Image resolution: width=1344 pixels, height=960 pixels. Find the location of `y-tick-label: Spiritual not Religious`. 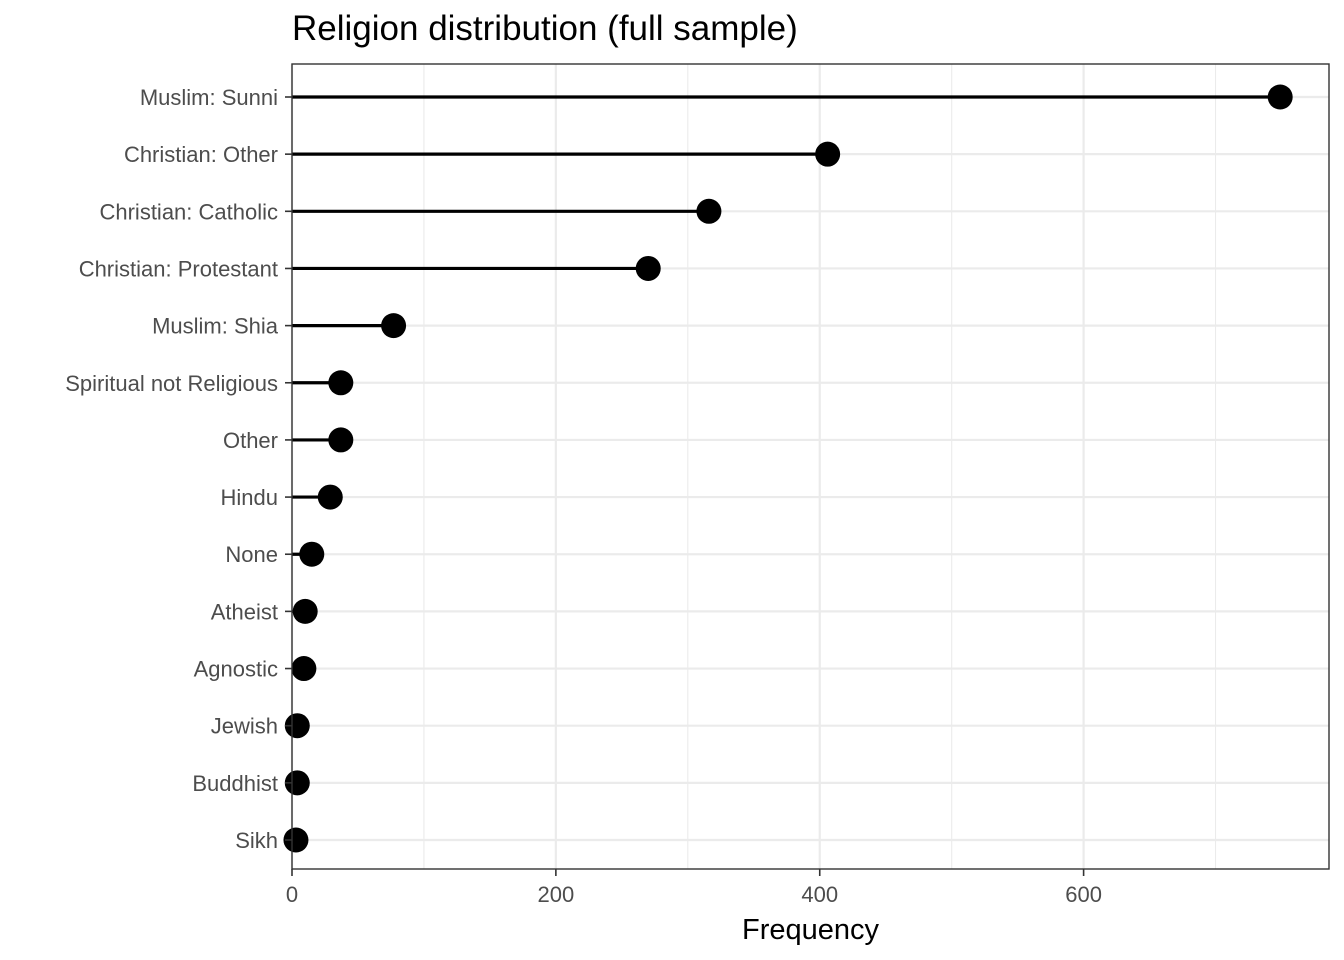

y-tick-label: Spiritual not Religious is located at coordinates (171, 383).